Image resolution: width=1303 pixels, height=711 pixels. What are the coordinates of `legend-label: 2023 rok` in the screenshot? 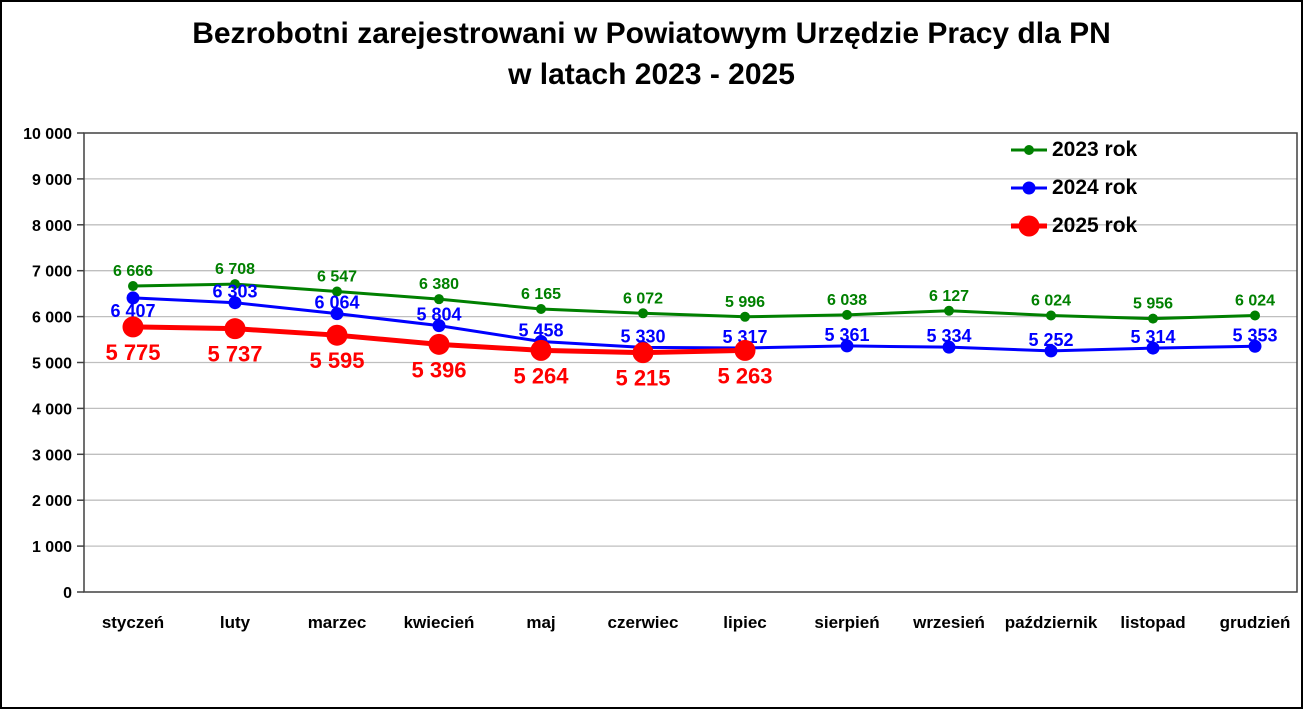 It's located at (1095, 149).